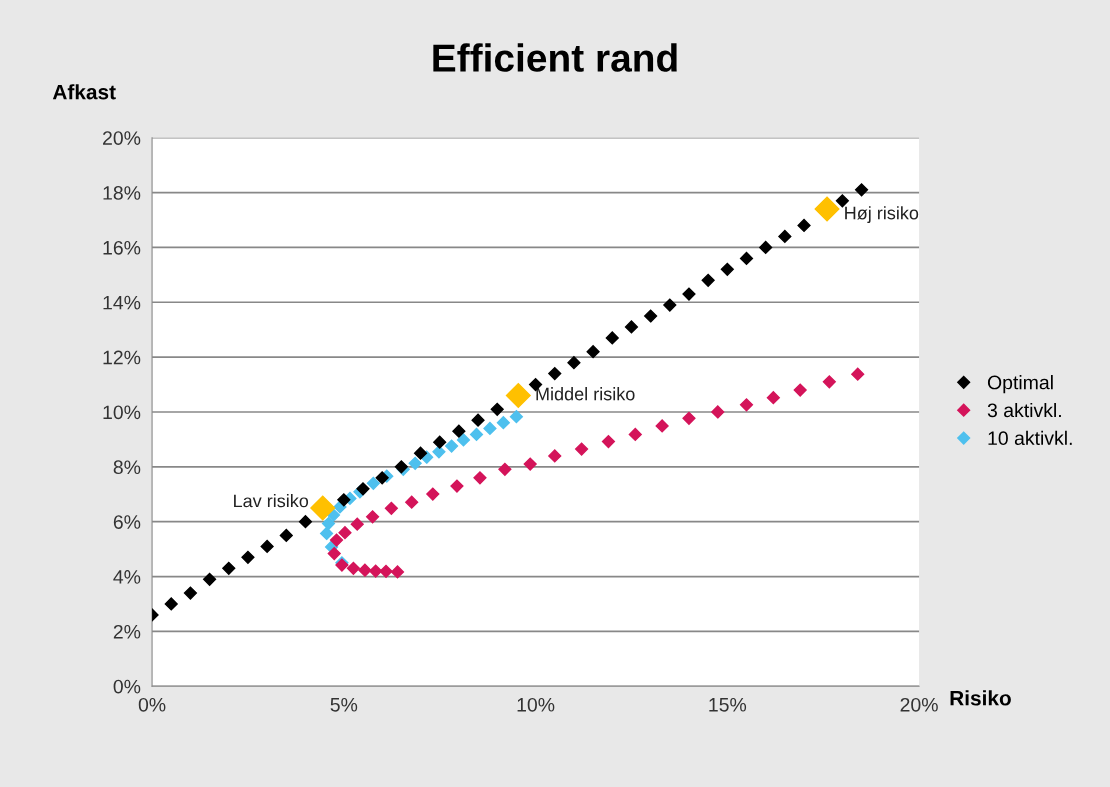  I want to click on legend-label: 10 aktivkl., so click(1030, 438).